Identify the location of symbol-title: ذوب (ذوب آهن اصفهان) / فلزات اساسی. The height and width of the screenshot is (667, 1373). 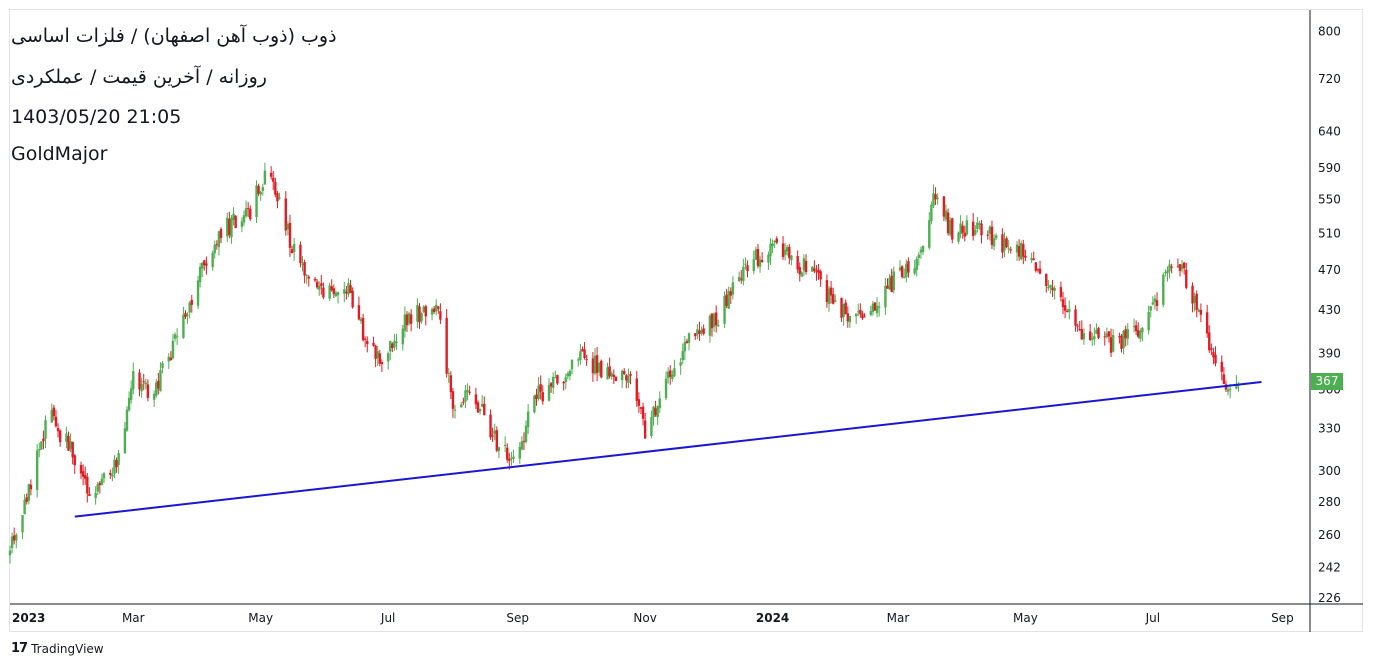
(174, 36).